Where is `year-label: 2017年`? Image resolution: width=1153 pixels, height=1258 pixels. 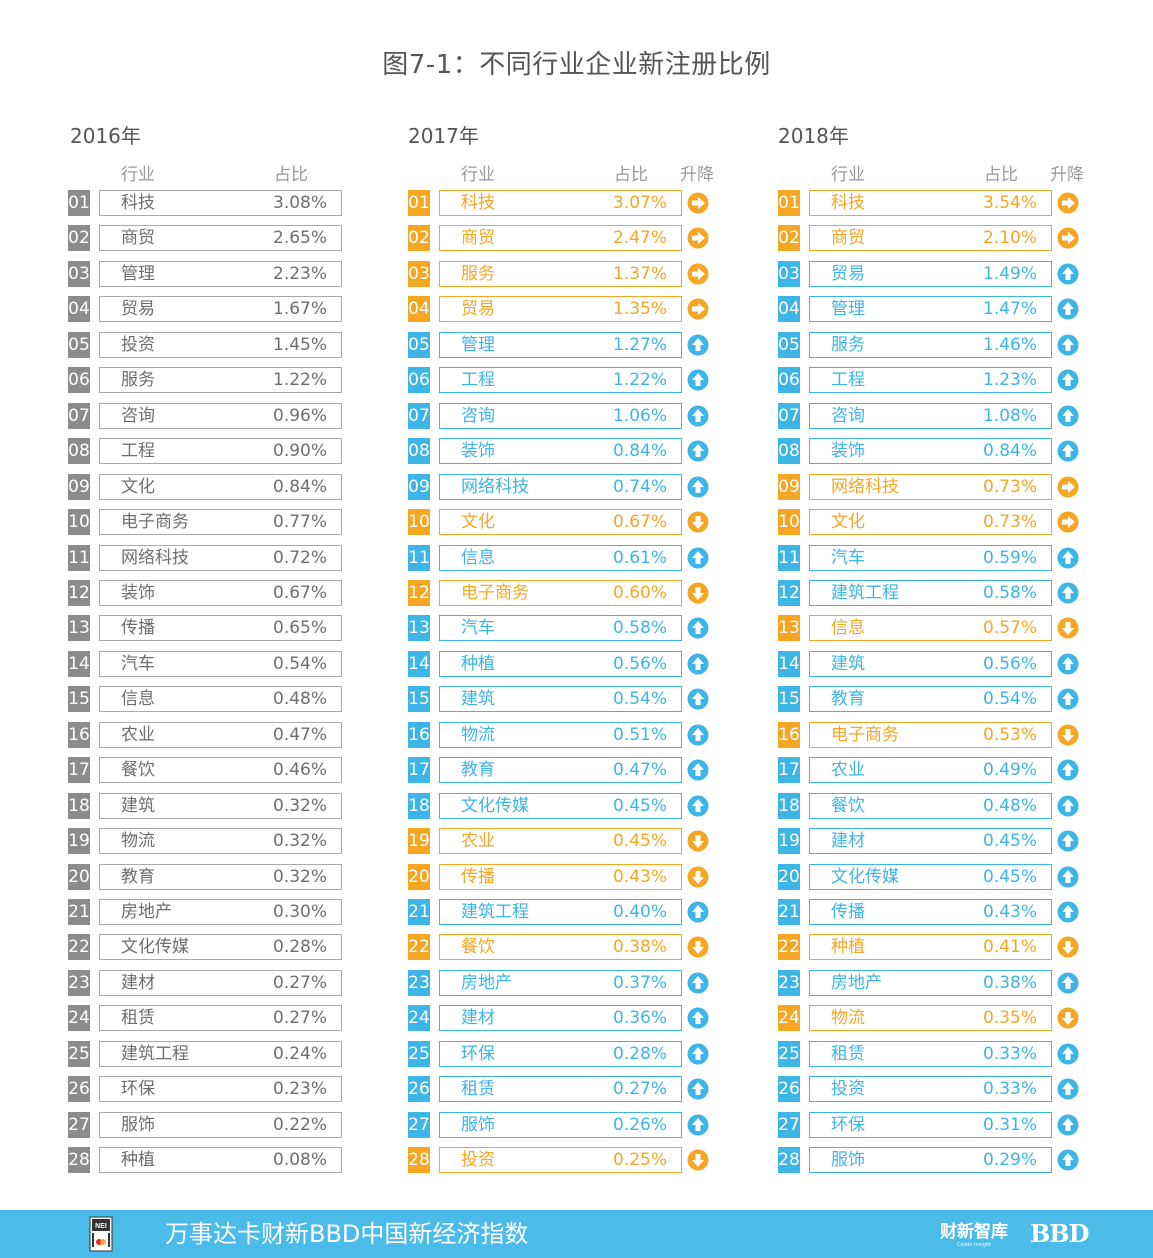 year-label: 2017年 is located at coordinates (443, 136).